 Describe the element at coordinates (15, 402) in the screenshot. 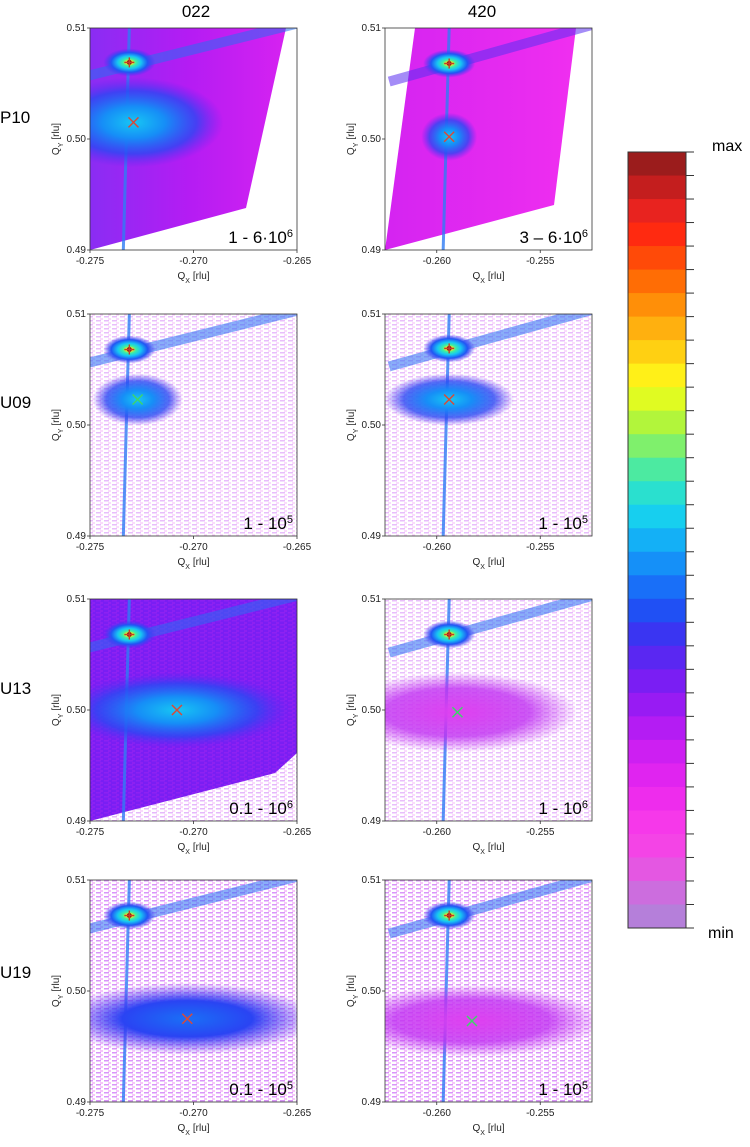

I see `row-label-U09: U09` at that location.